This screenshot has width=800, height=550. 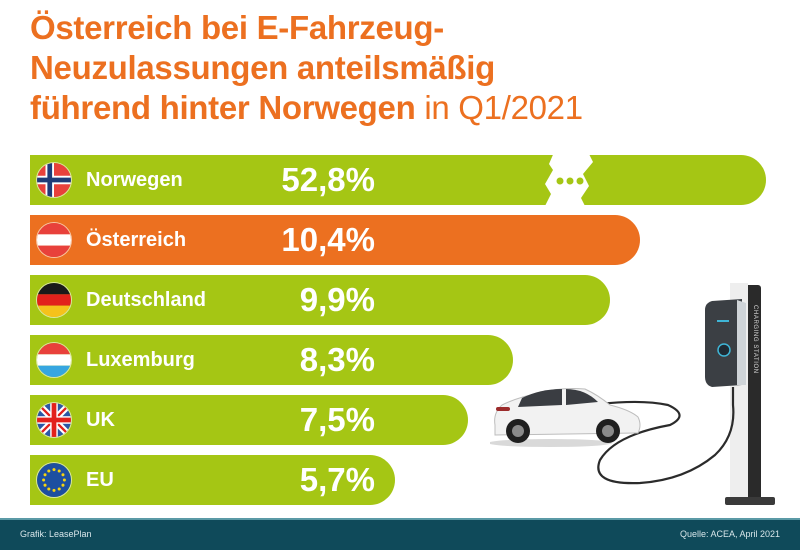 I want to click on title-line-3-bold: führend hinter Norwegen, so click(x=223, y=107).